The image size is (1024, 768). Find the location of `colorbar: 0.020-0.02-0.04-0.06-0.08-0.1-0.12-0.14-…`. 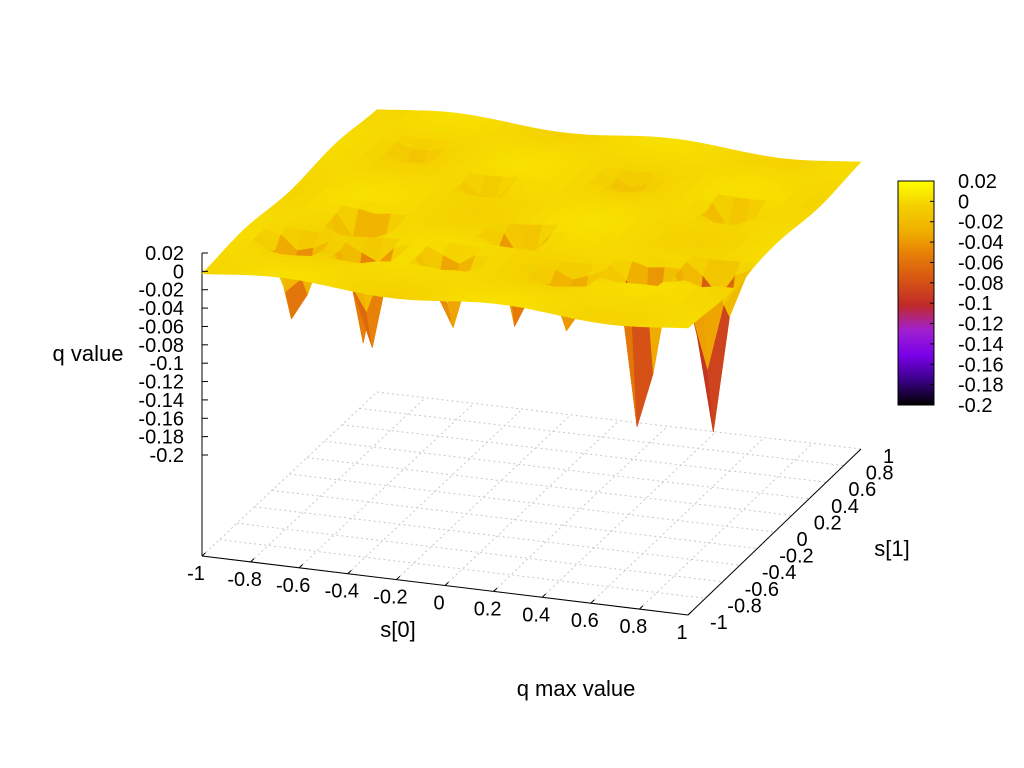

colorbar: 0.020-0.02-0.04-0.06-0.08-0.1-0.12-0.14-… is located at coordinates (950, 294).